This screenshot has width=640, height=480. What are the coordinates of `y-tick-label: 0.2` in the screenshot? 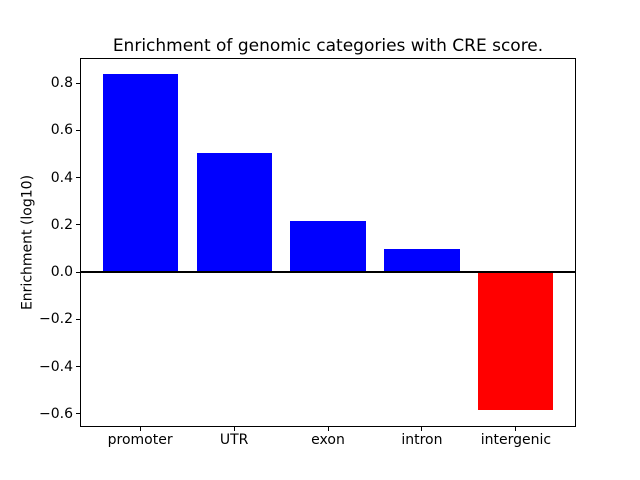 It's located at (61, 224).